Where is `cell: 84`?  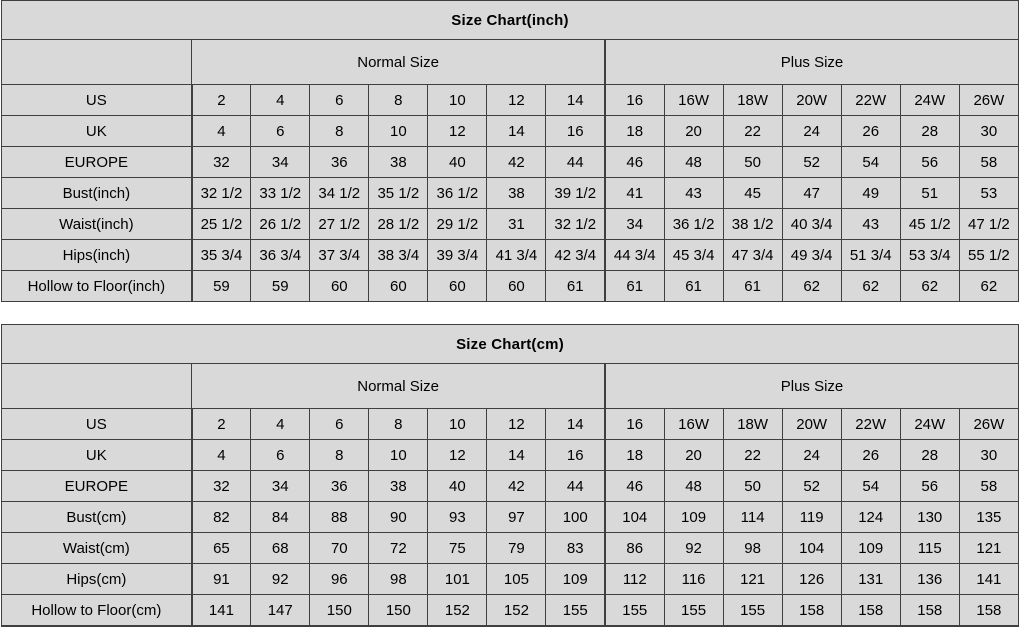
cell: 84 is located at coordinates (280, 517).